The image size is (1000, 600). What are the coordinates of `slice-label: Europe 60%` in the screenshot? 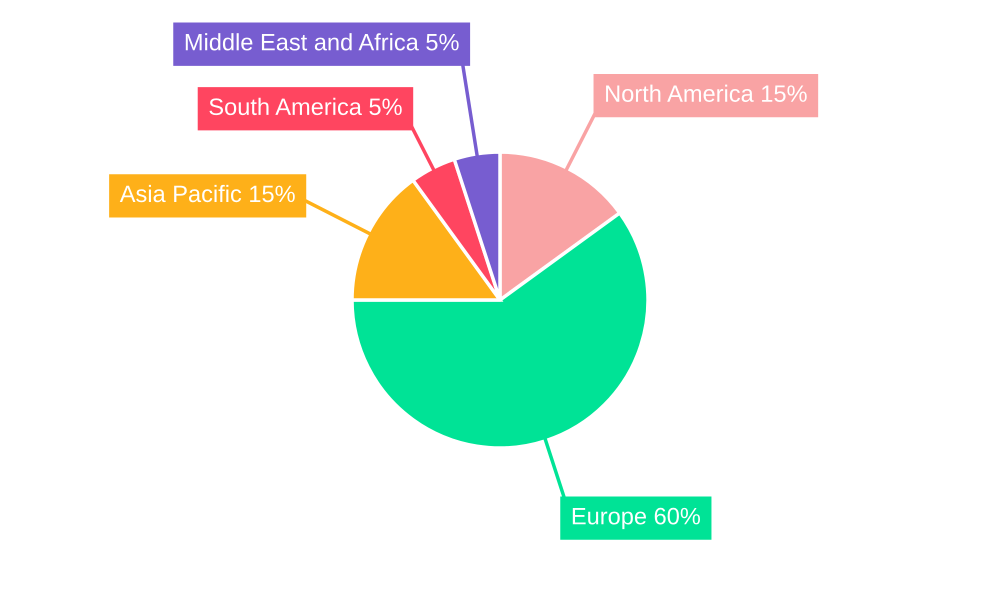 It's located at (636, 519).